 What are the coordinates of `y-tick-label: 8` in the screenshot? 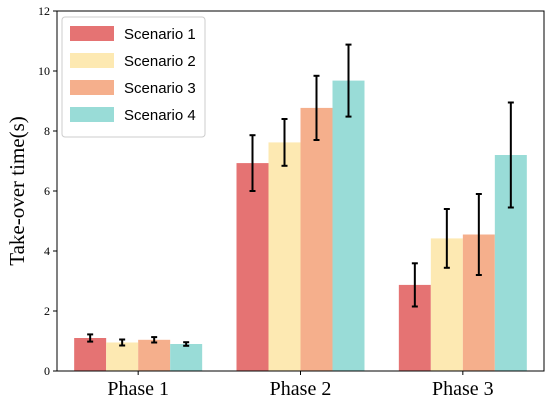 It's located at (47, 131).